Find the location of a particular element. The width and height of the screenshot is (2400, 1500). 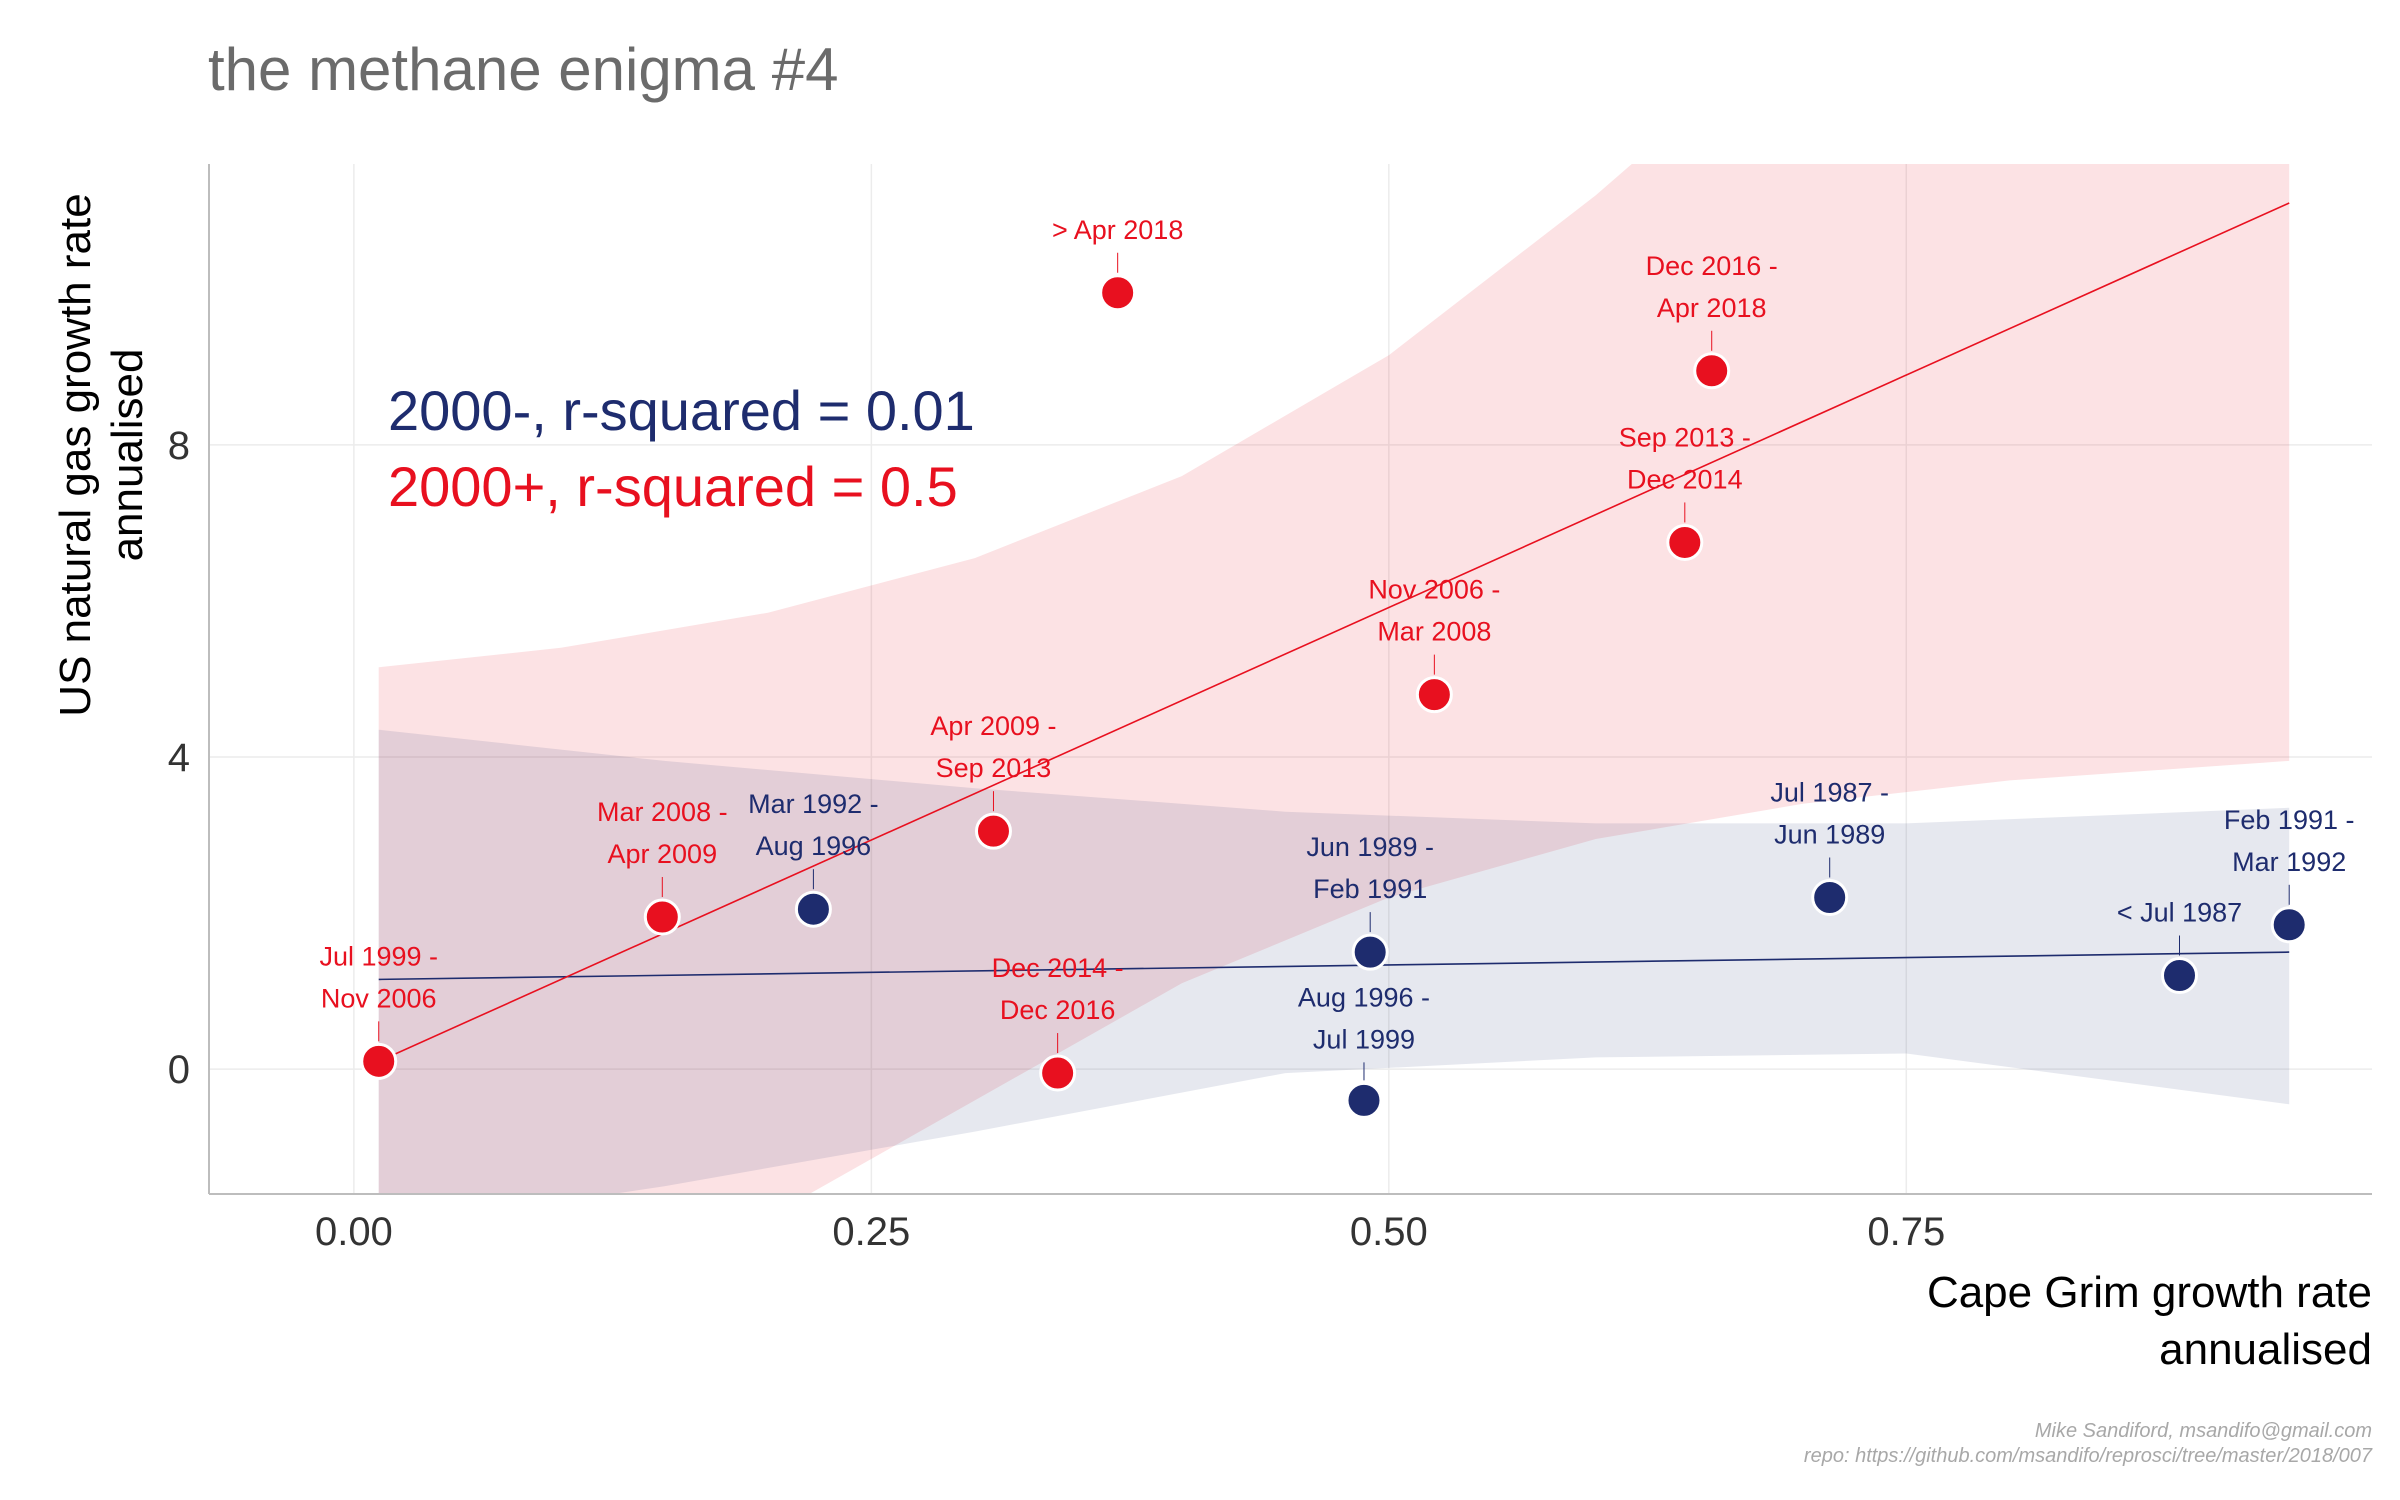

point-label: Jun 1989 is located at coordinates (1829, 834).